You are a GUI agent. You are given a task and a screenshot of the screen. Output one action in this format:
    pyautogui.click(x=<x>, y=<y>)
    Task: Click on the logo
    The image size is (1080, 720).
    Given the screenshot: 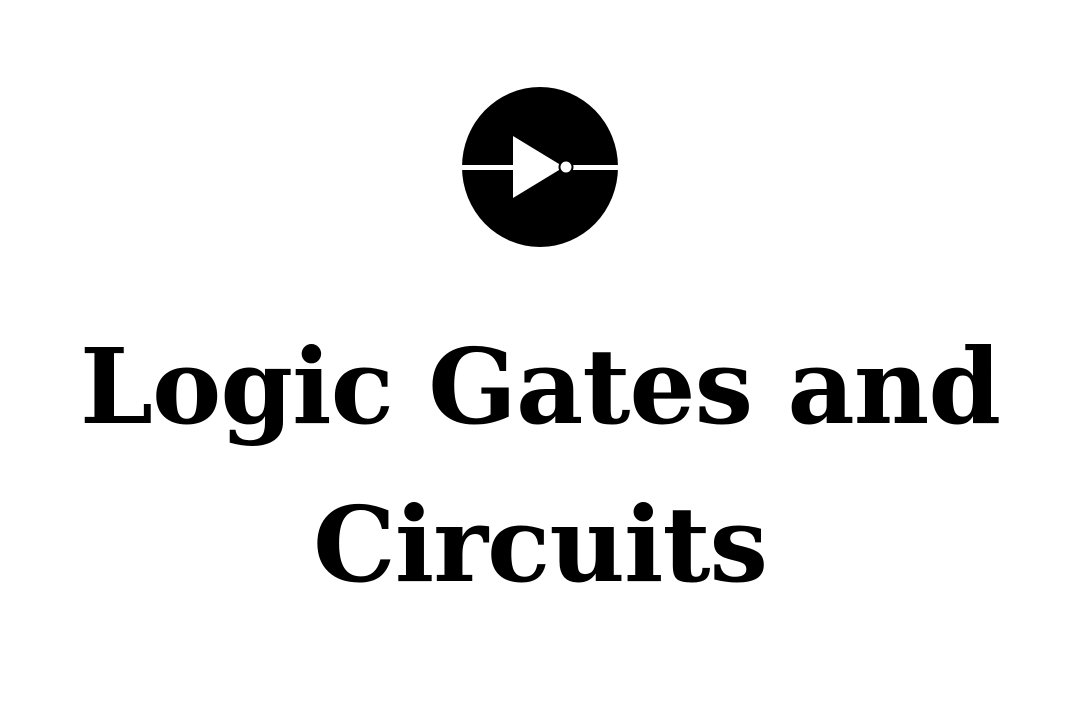 What is the action you would take?
    pyautogui.click(x=540, y=167)
    